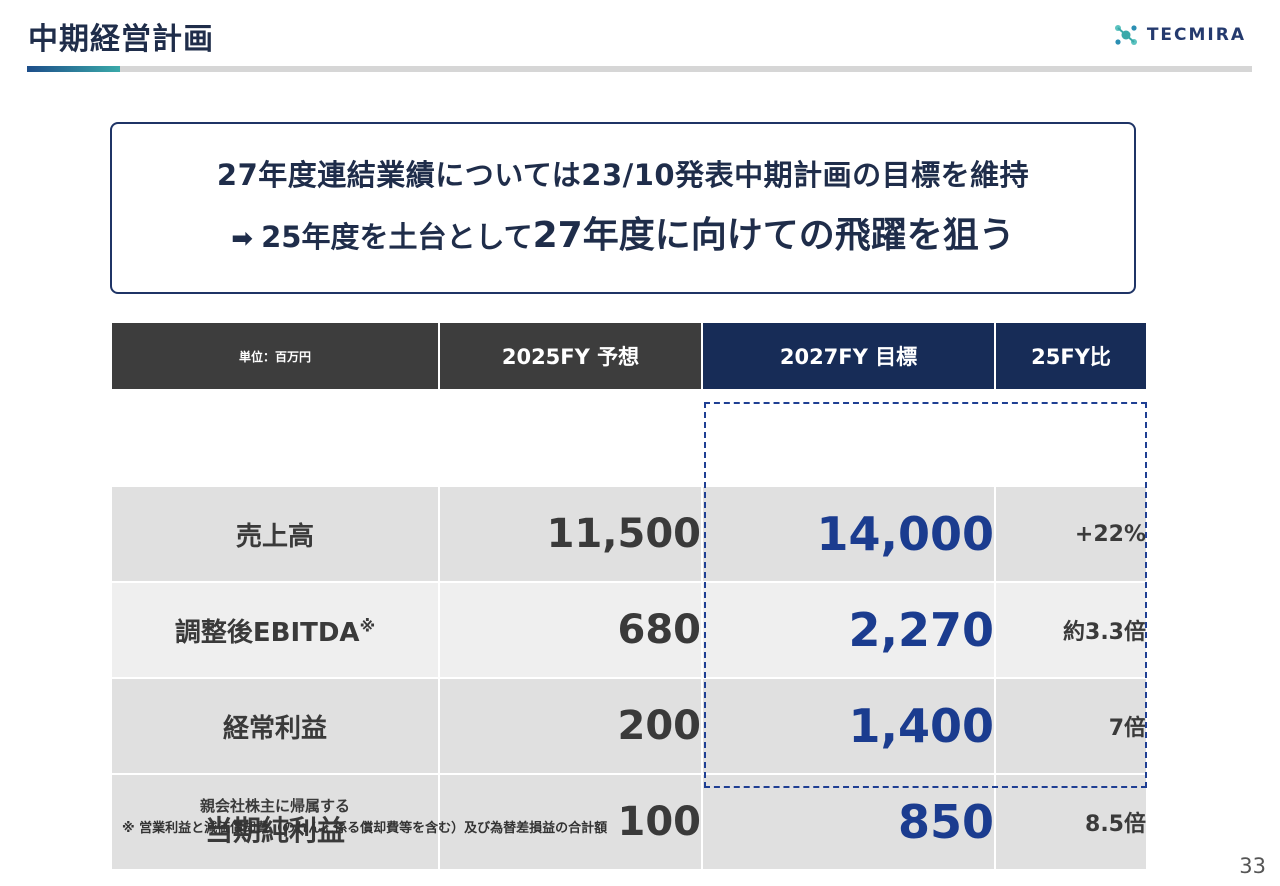 This screenshot has height=886, width=1280. Describe the element at coordinates (848, 822) in the screenshot. I see `fy2027-value: 850` at that location.